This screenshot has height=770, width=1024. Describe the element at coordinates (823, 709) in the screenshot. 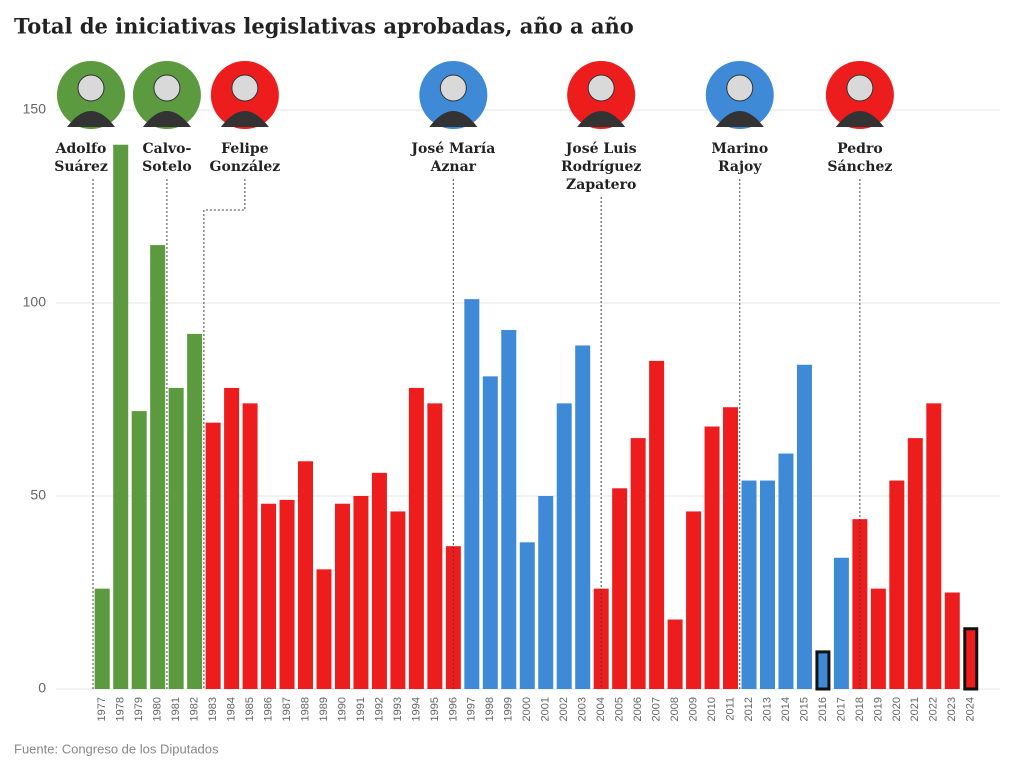

I see `x-tick-label: 2016` at that location.